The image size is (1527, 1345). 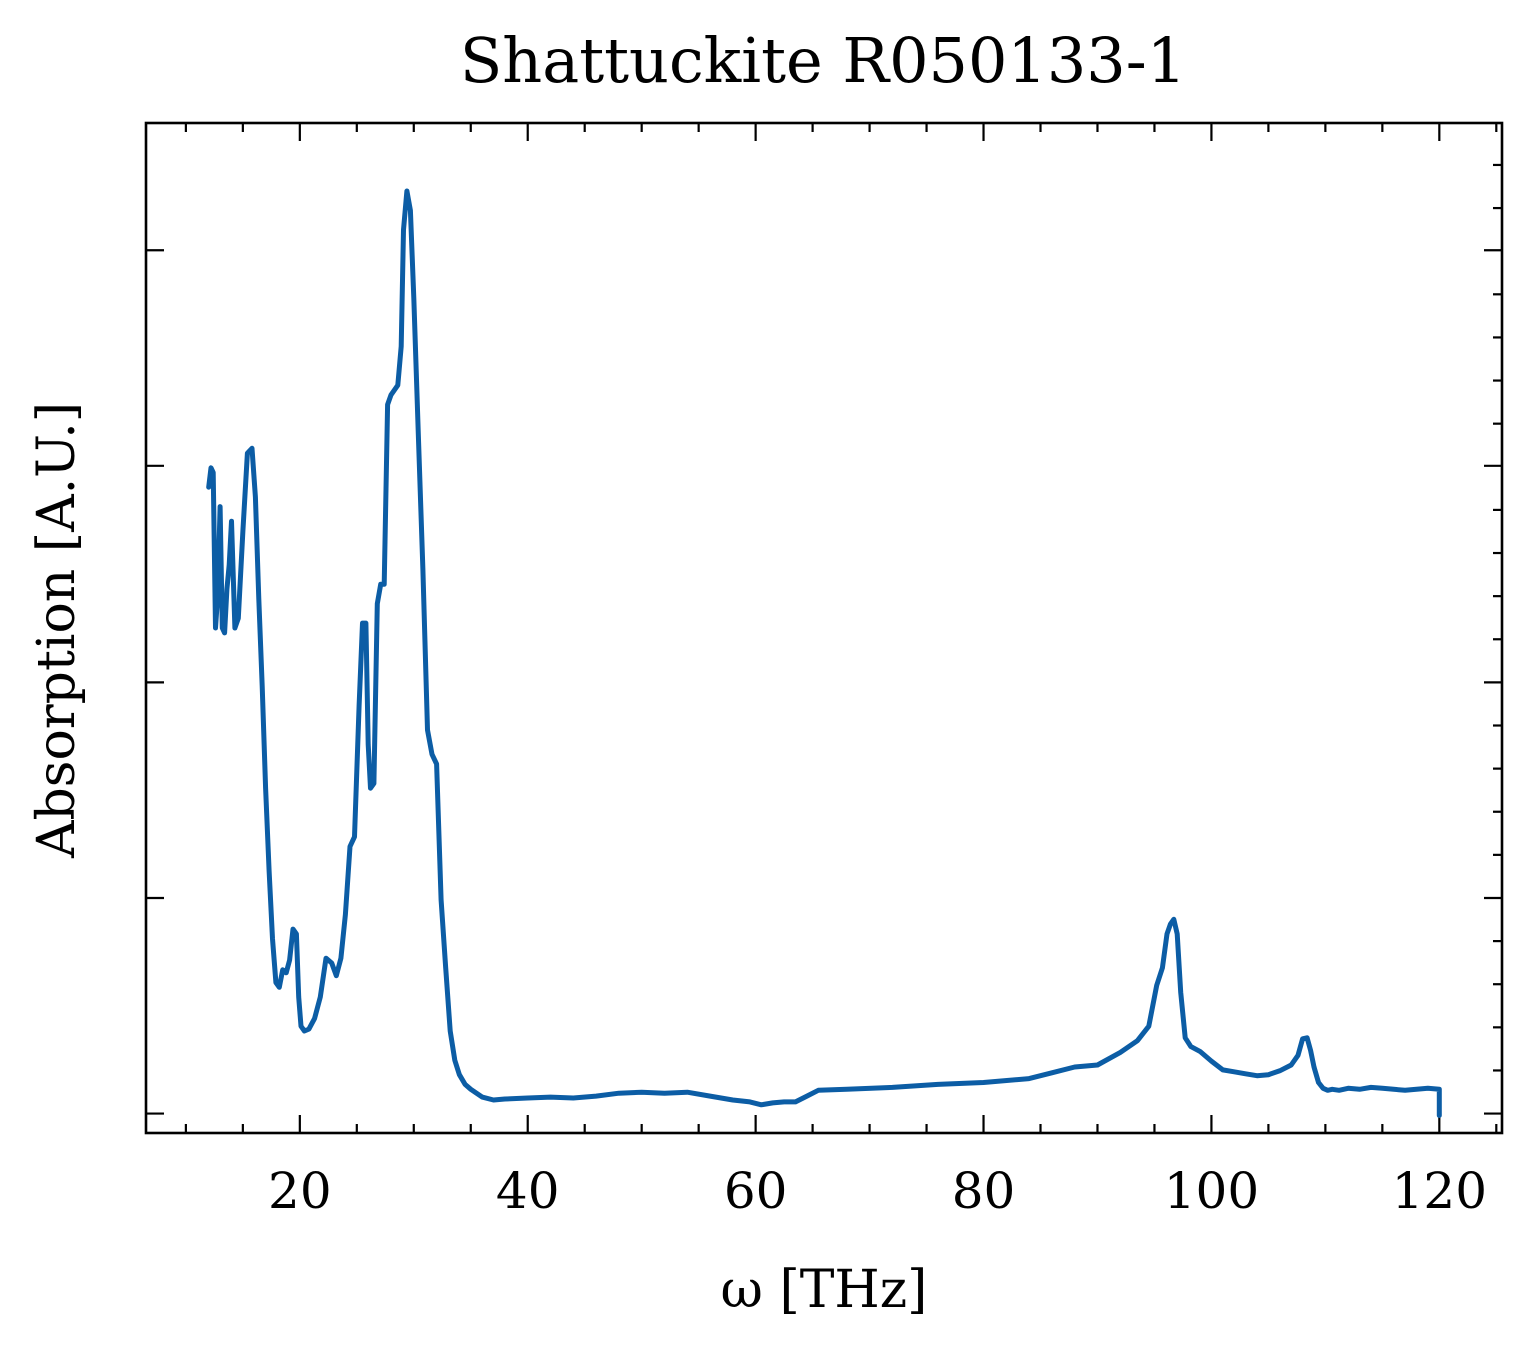 What do you see at coordinates (823, 60) in the screenshot?
I see `chart-title: Shattuckite R050133-1` at bounding box center [823, 60].